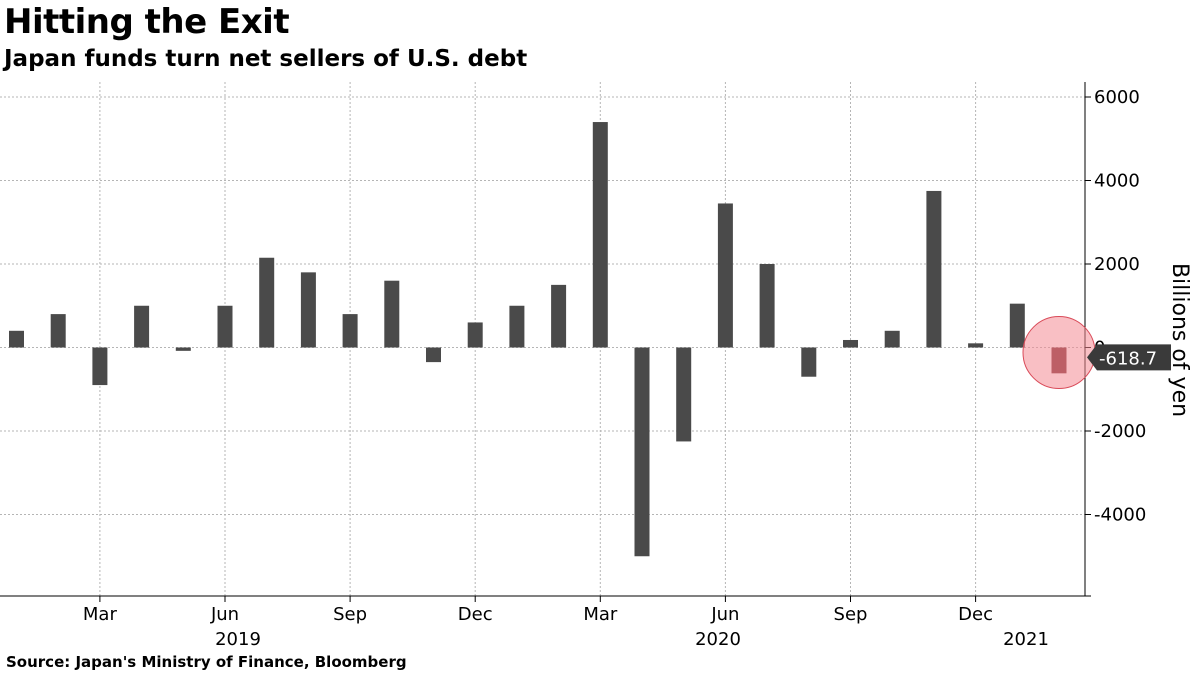  What do you see at coordinates (718, 639) in the screenshot?
I see `x-year-label: 2020` at bounding box center [718, 639].